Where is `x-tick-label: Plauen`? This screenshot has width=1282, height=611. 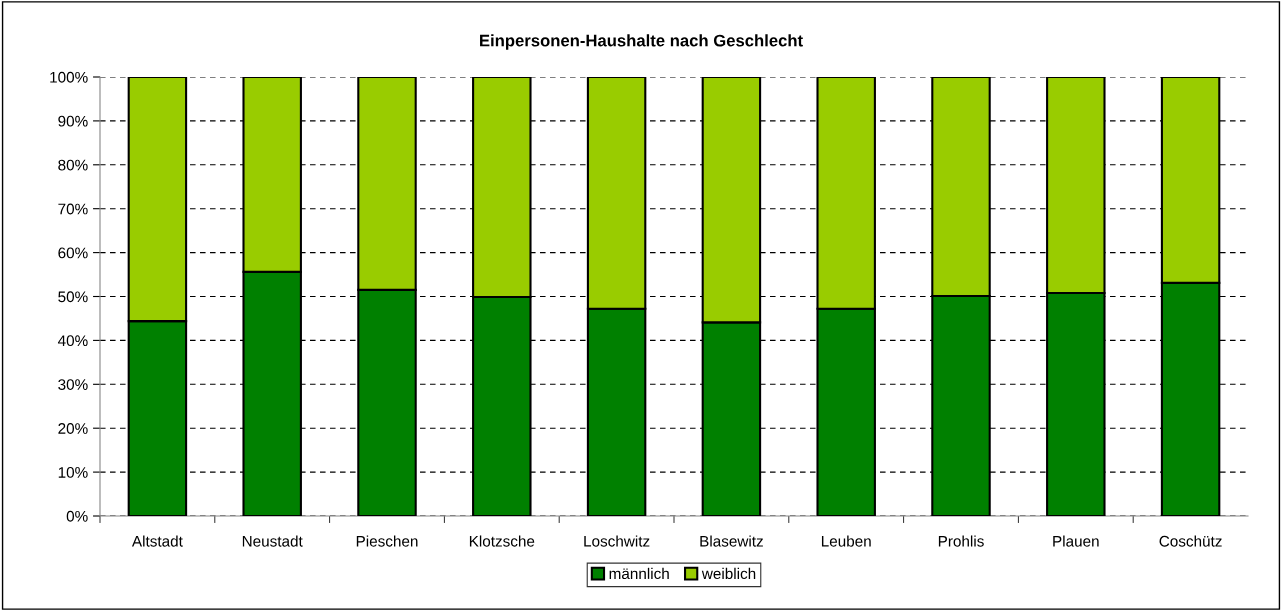 x-tick-label: Plauen is located at coordinates (1076, 541).